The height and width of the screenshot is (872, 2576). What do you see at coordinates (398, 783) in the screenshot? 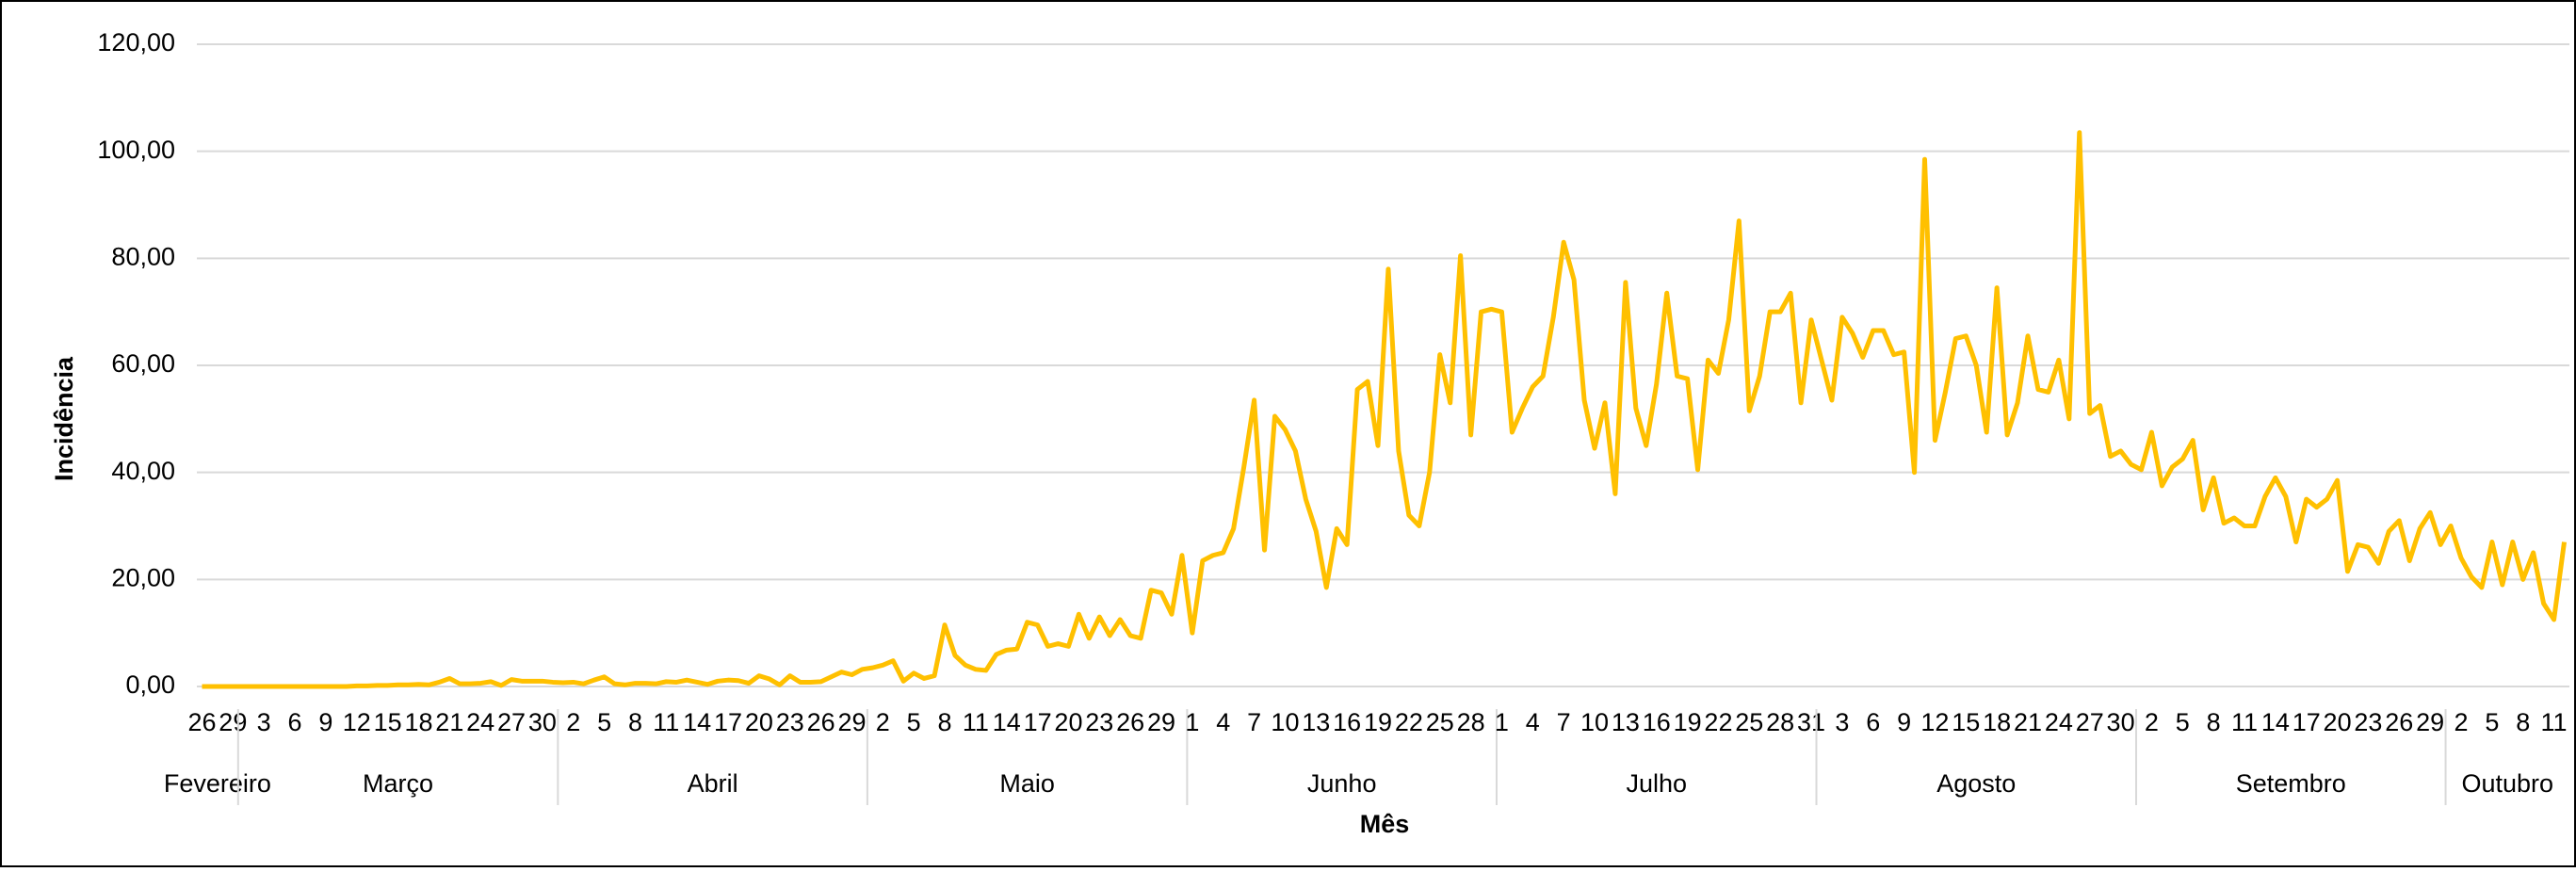
I see `month-label: Março` at bounding box center [398, 783].